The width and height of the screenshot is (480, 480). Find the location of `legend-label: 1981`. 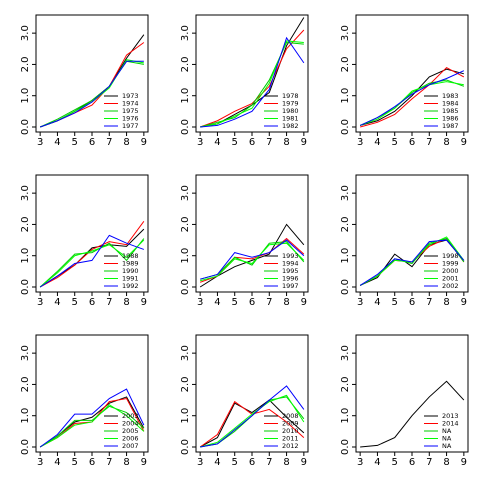

legend-label: 1981 is located at coordinates (290, 119).